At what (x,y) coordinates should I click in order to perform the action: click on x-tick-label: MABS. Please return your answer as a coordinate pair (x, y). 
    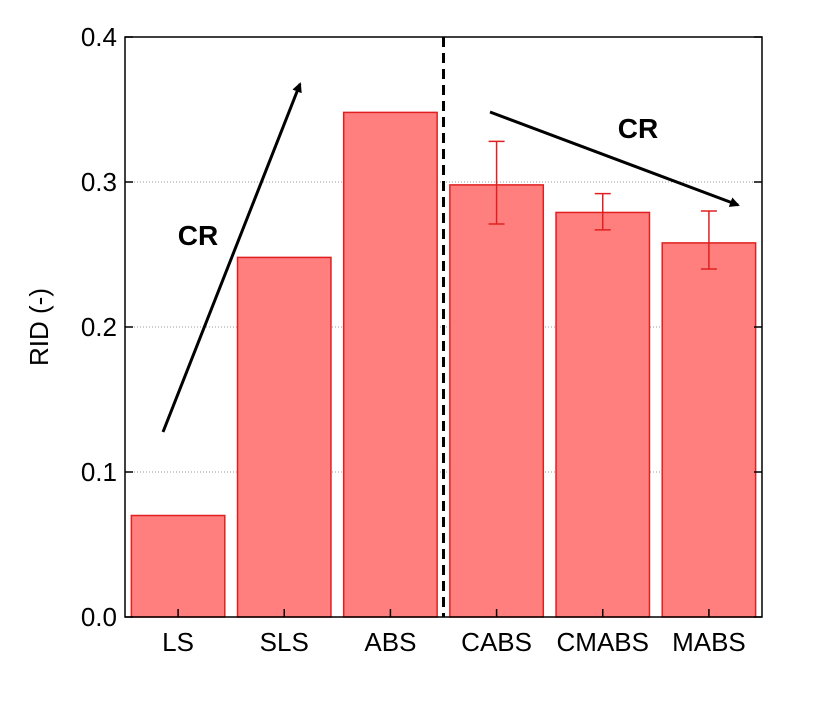
    Looking at the image, I should click on (709, 642).